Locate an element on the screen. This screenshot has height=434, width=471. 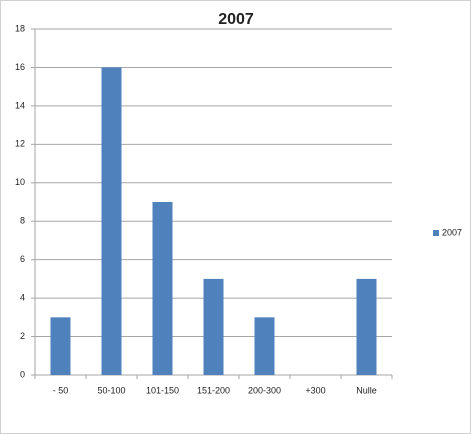
y-tick-label: 18 is located at coordinates (20, 28).